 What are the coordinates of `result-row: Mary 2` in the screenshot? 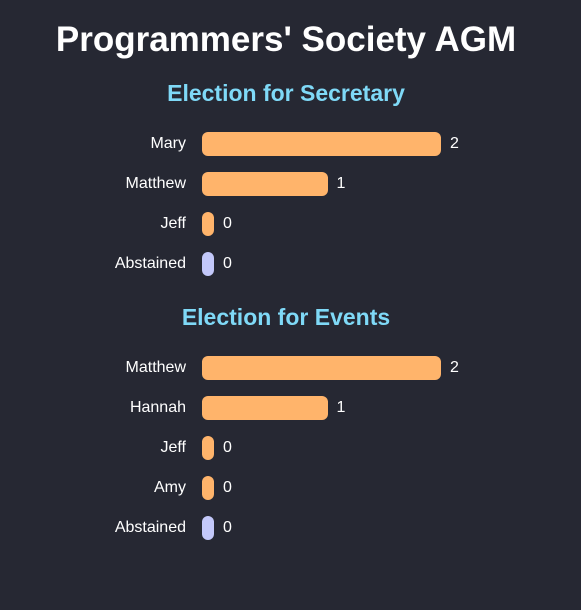 It's located at (286, 144).